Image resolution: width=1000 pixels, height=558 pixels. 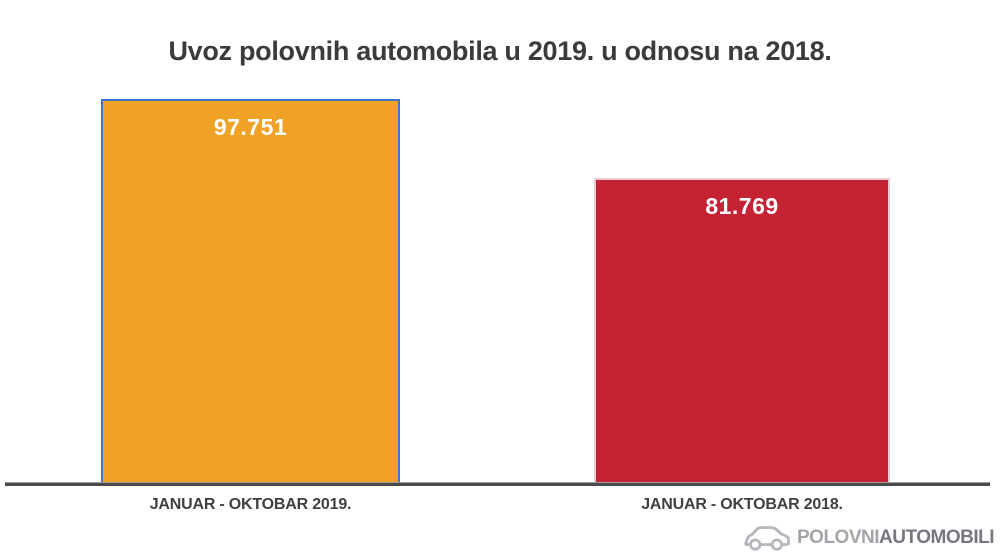 I want to click on brand-name: POLOVNIAUTOMOBILI, so click(x=895, y=538).